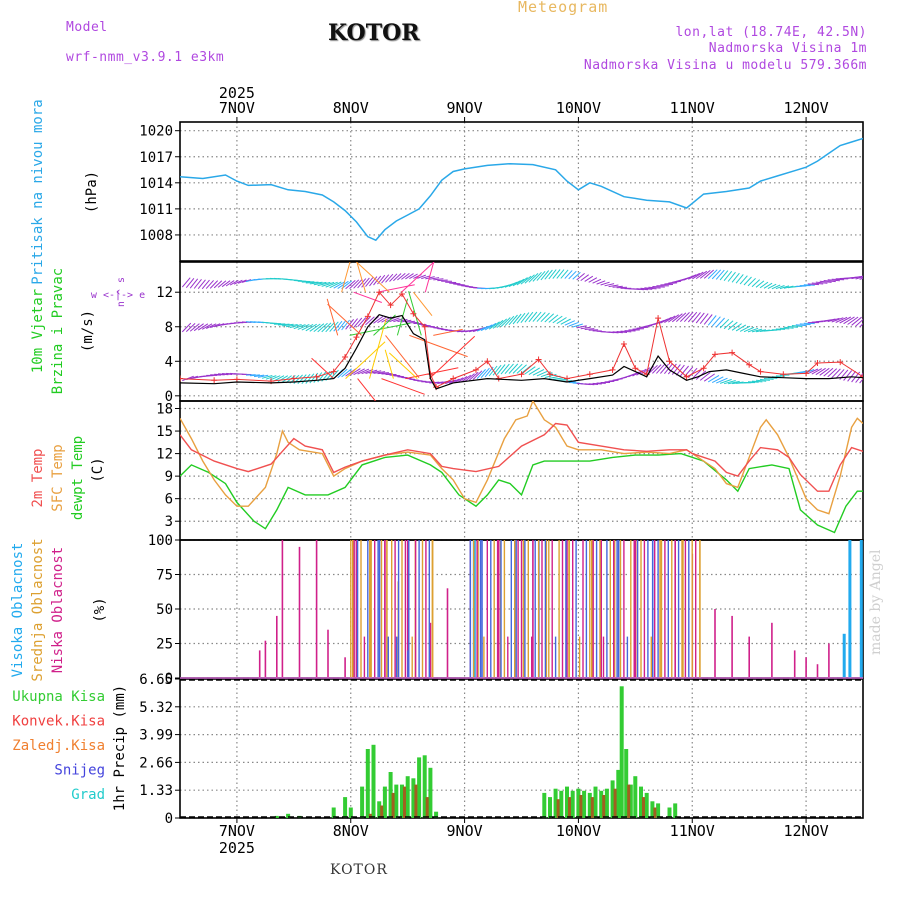 The image size is (900, 900). I want to click on pressure-line, so click(521, 189).